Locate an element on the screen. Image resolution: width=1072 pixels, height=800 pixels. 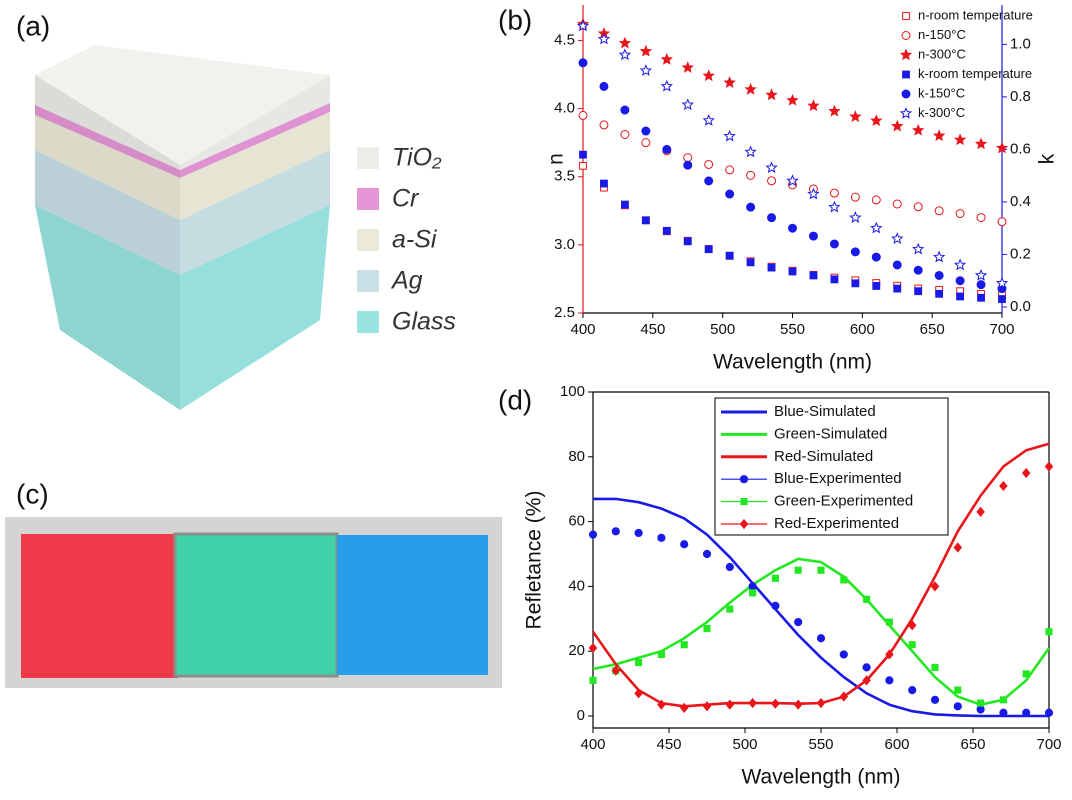
x-tick-label: 700 is located at coordinates (1048, 744).